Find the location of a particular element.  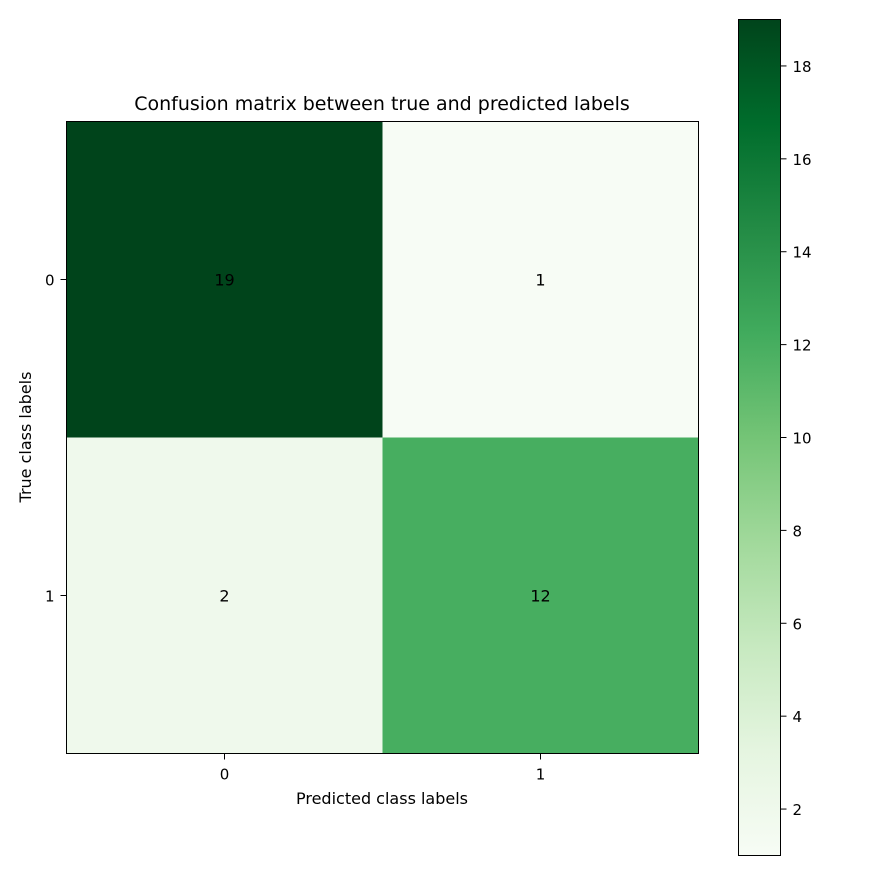

colorbar-tick-label: 10 is located at coordinates (802, 439).